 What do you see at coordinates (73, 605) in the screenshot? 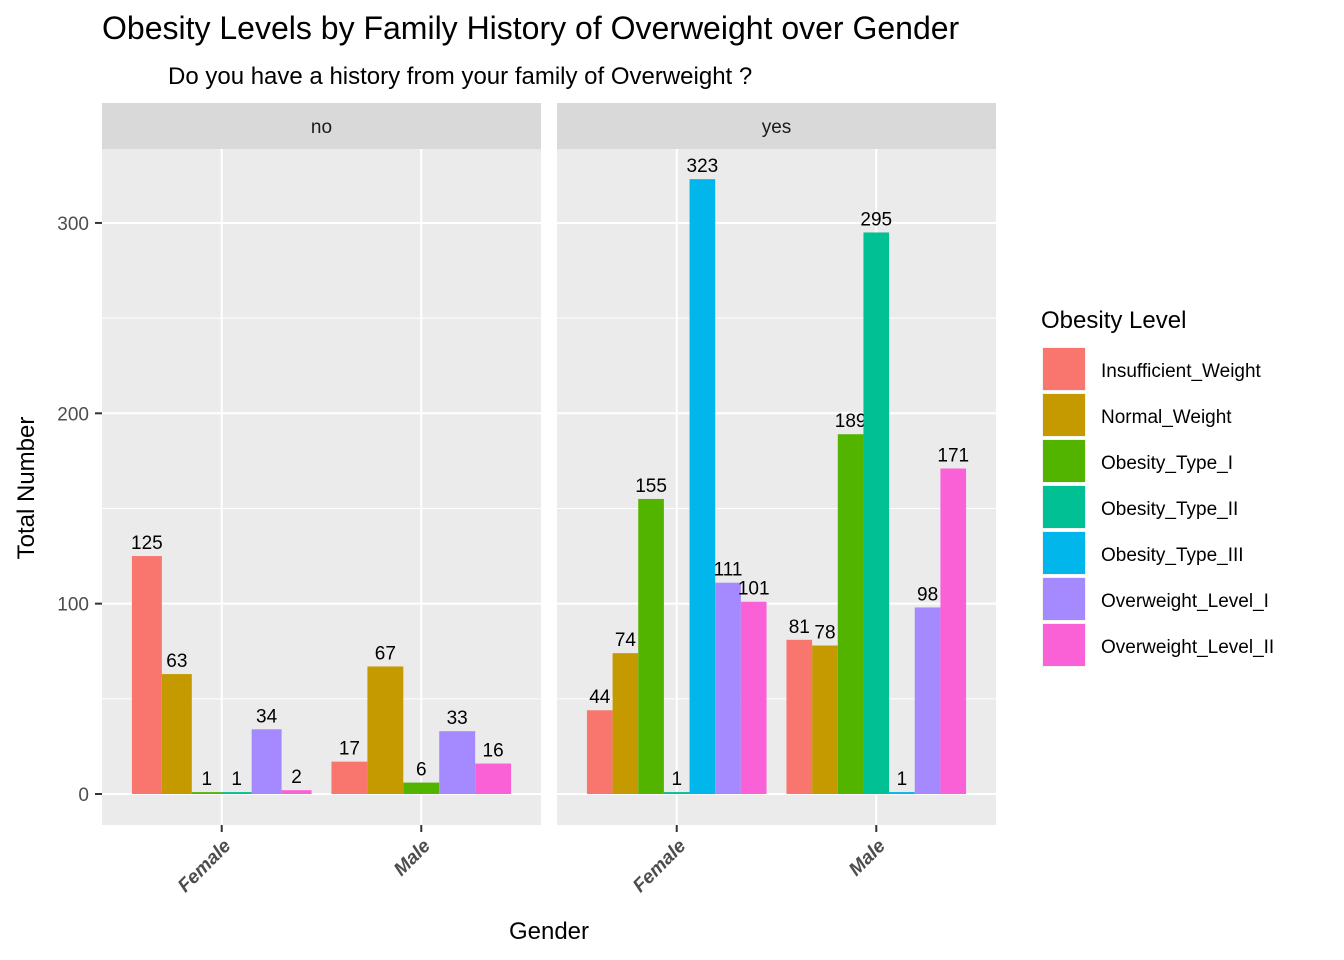
I see `y-tick-label: 100` at bounding box center [73, 605].